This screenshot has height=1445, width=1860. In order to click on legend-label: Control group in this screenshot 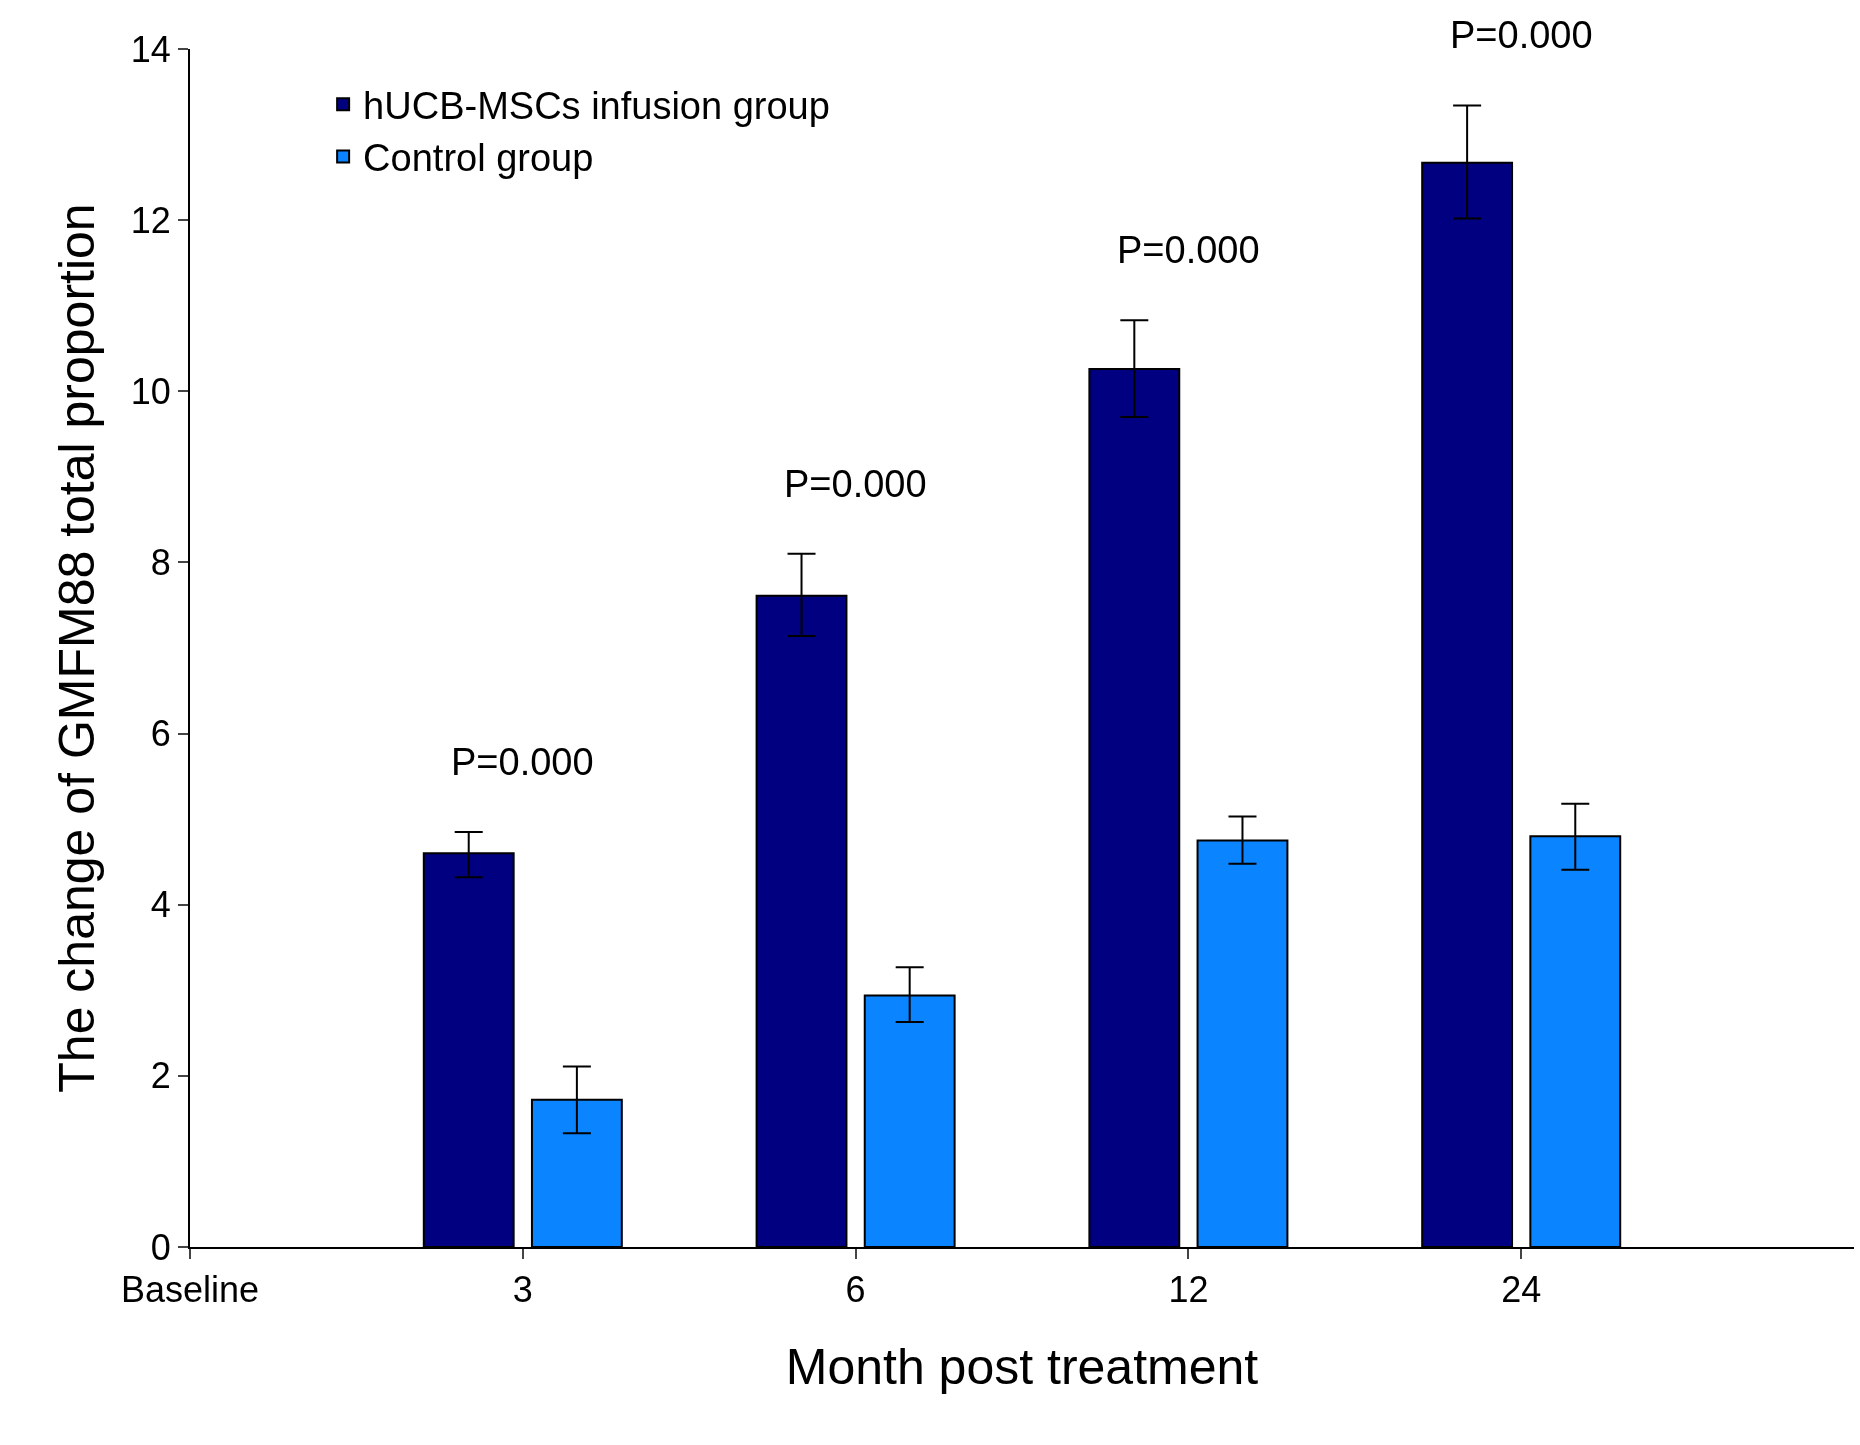, I will do `click(478, 158)`.